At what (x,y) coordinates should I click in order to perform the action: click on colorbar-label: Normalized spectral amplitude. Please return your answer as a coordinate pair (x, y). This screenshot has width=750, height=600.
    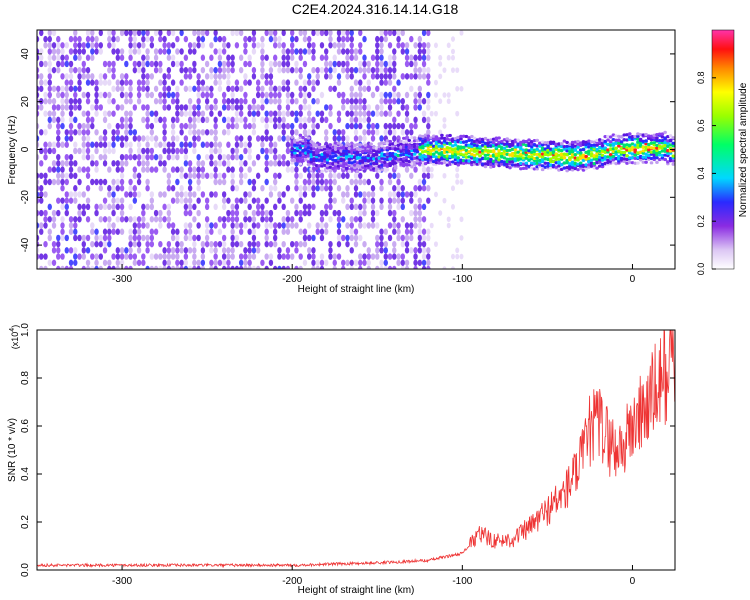
    Looking at the image, I should click on (743, 149).